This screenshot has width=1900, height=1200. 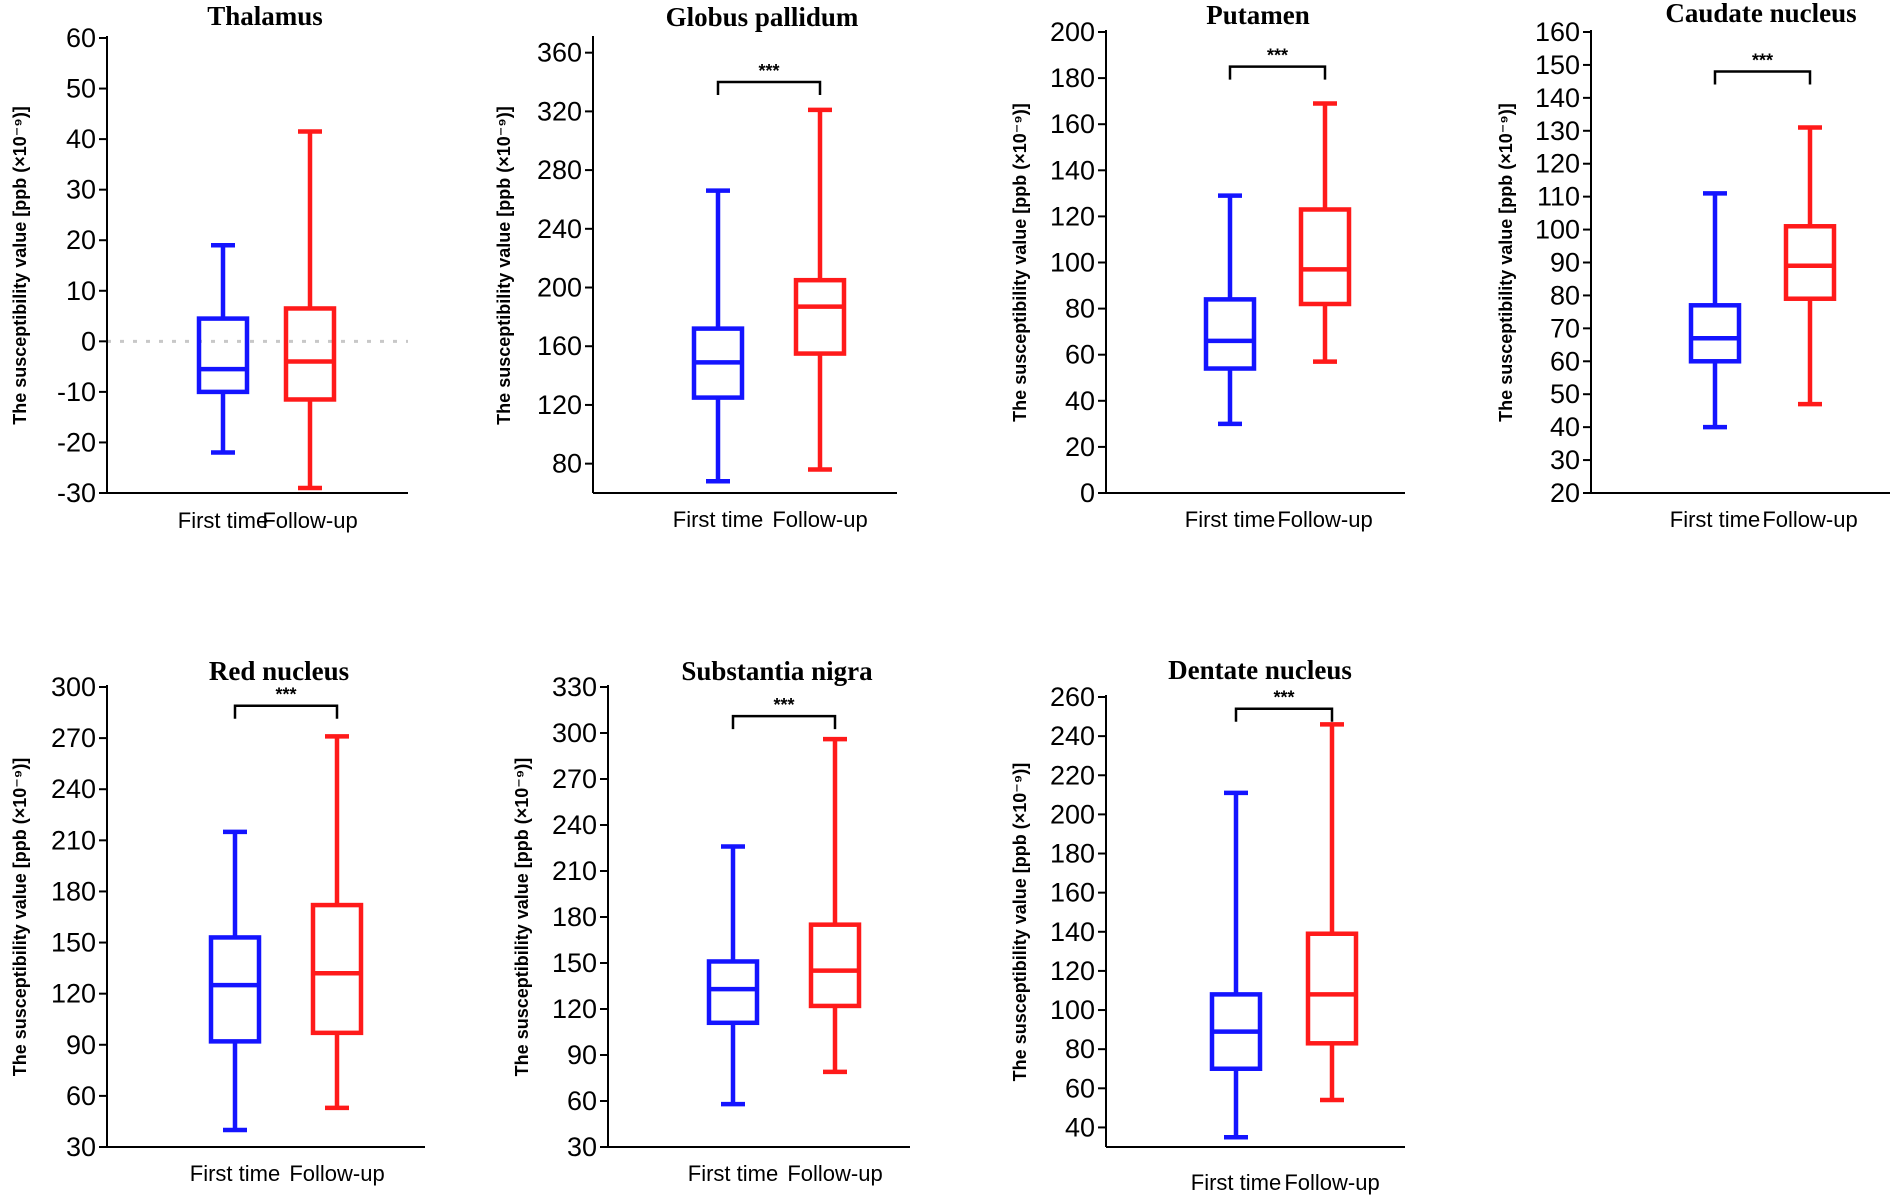 I want to click on chart-title: Thalamus, so click(x=265, y=16).